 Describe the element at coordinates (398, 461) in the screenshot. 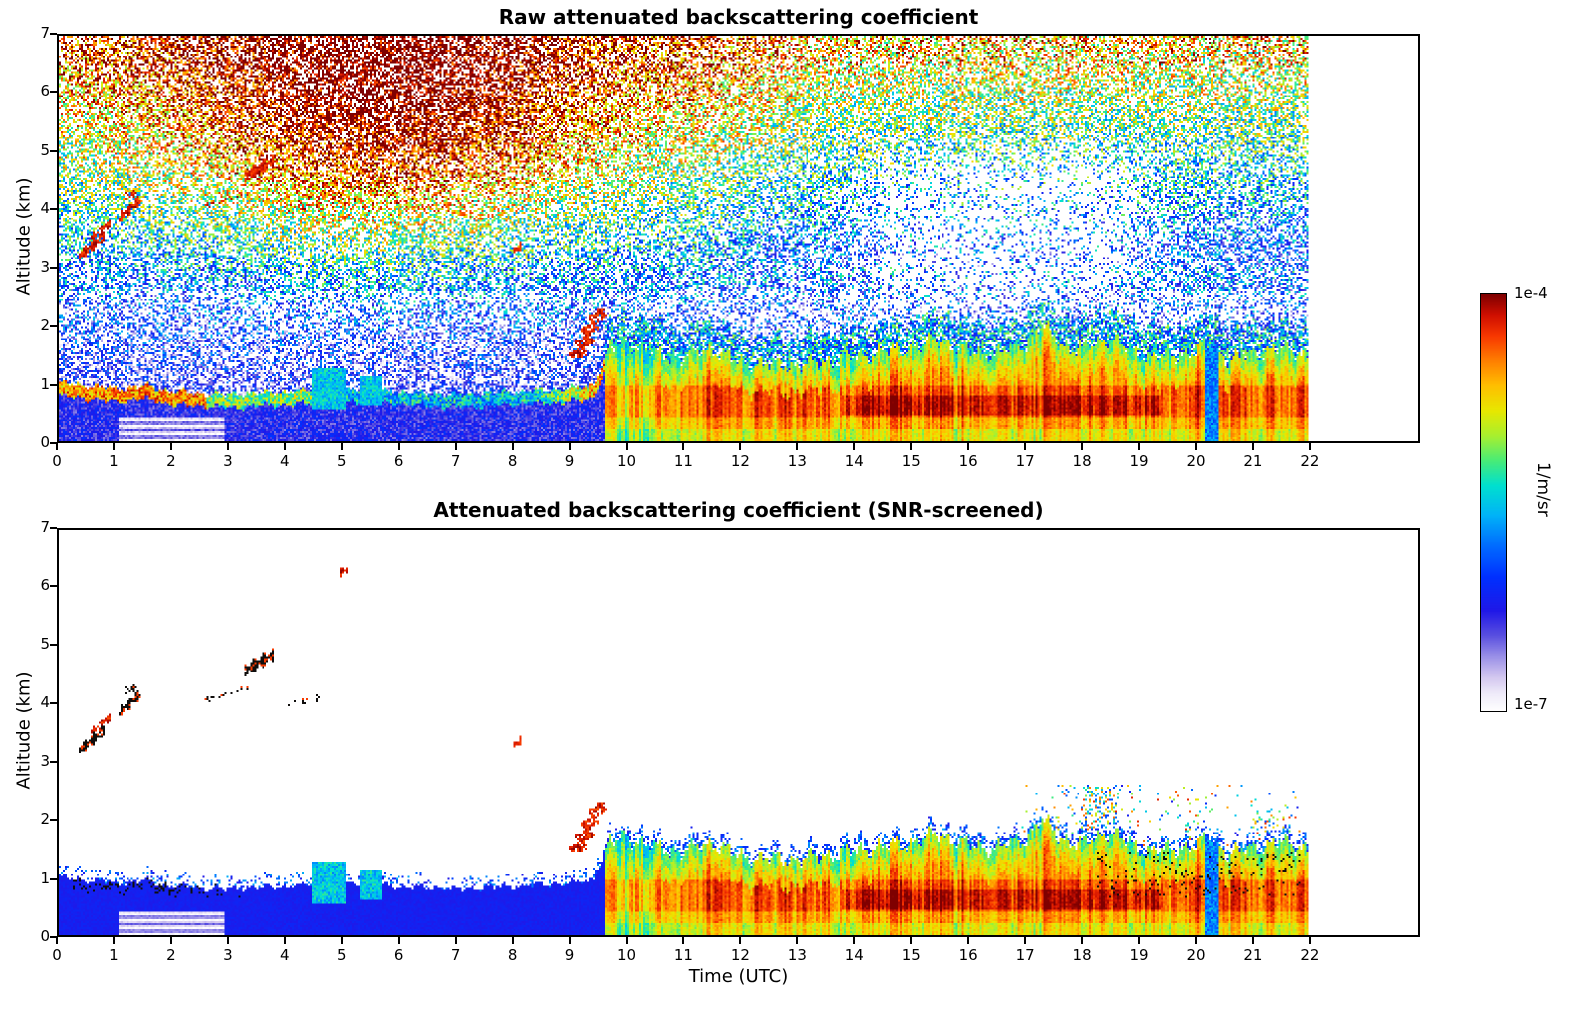

I see `x-tick-label: 6` at that location.